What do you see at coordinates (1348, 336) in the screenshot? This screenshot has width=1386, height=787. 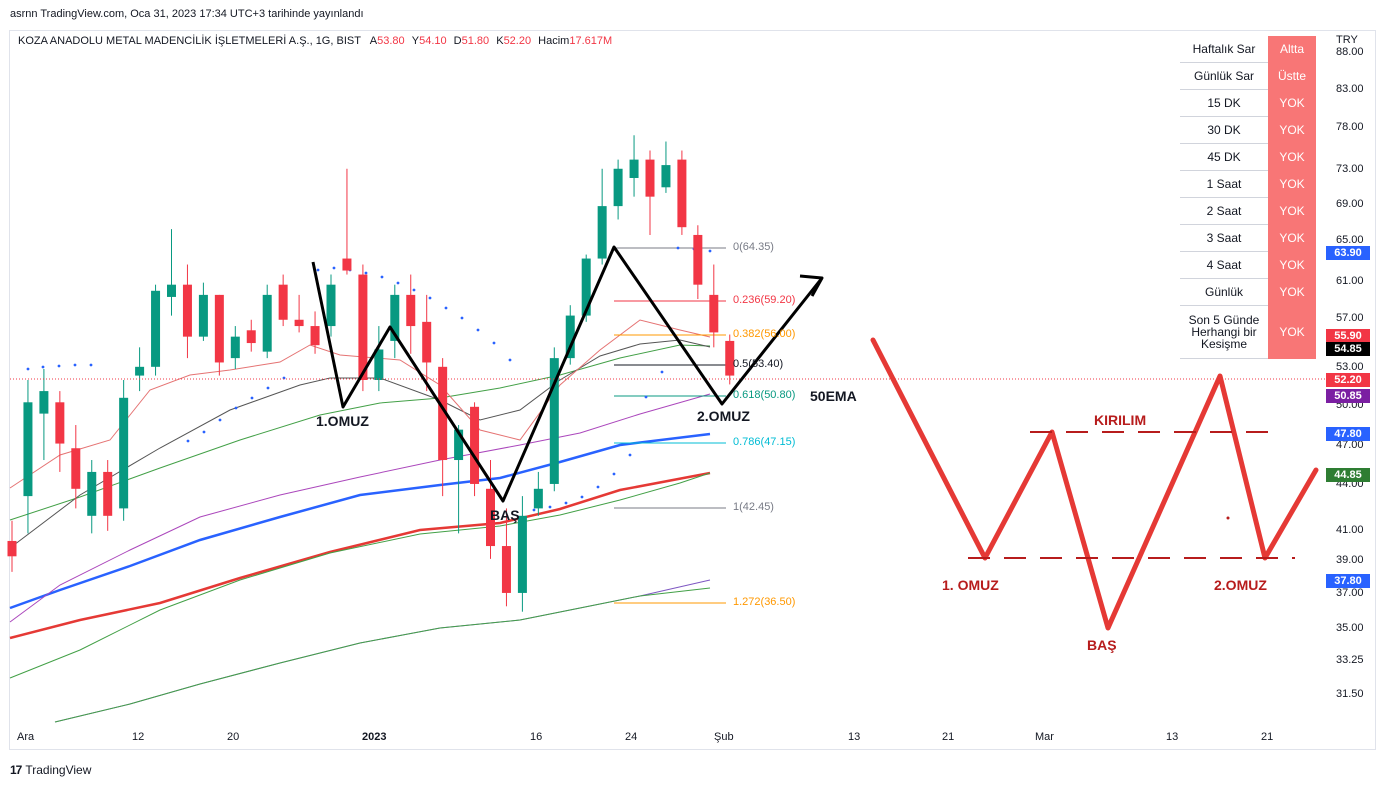 I see `price-badge: 55.90` at bounding box center [1348, 336].